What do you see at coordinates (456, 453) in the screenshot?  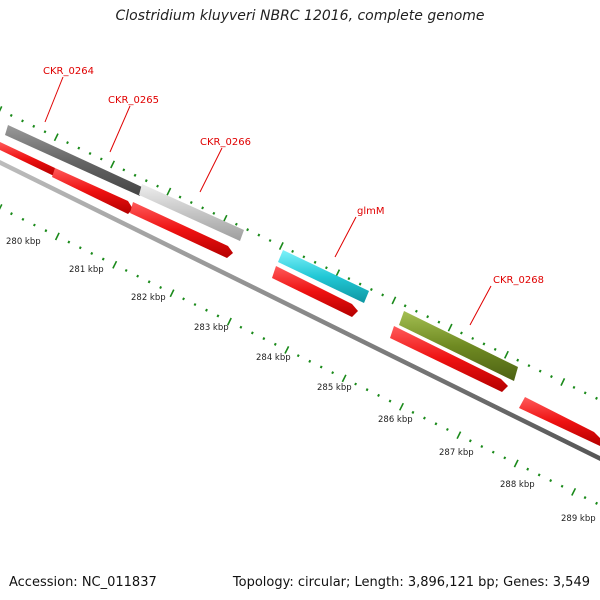 I see `scale-label: 287 kbp` at bounding box center [456, 453].